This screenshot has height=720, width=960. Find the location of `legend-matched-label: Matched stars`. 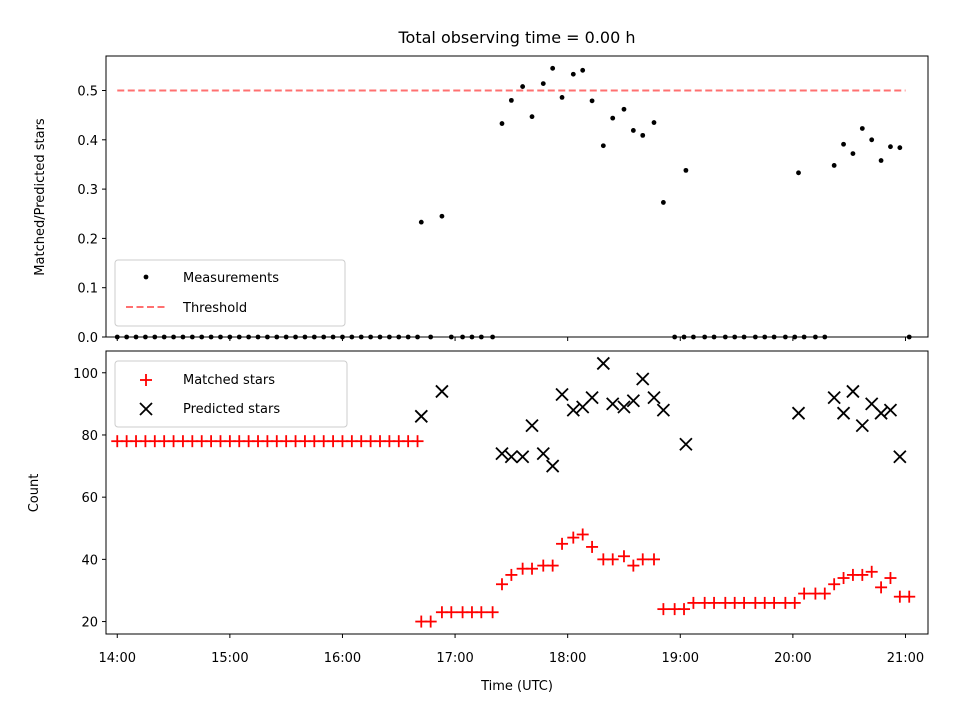

legend-matched-label: Matched stars is located at coordinates (229, 380).